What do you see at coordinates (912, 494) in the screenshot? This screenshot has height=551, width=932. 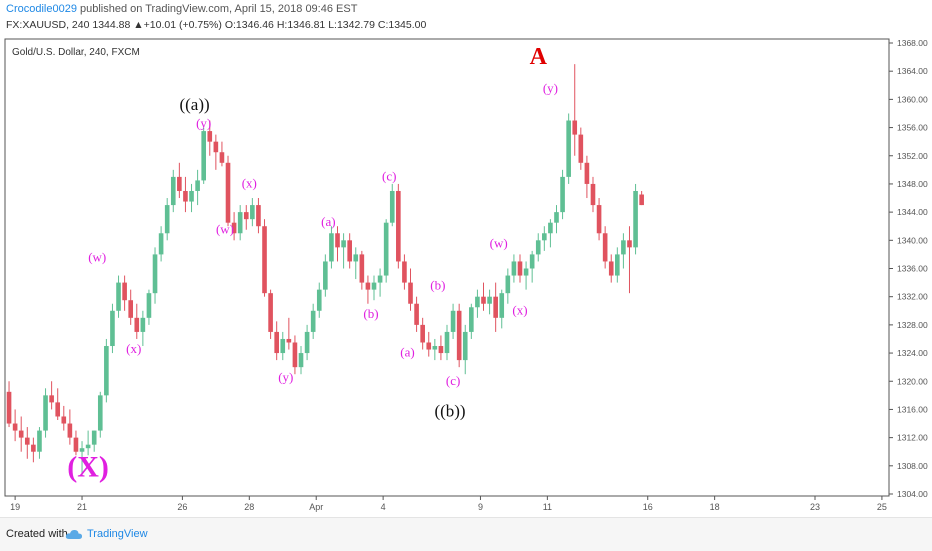 I see `y-tick-label: 1304.00` at bounding box center [912, 494].